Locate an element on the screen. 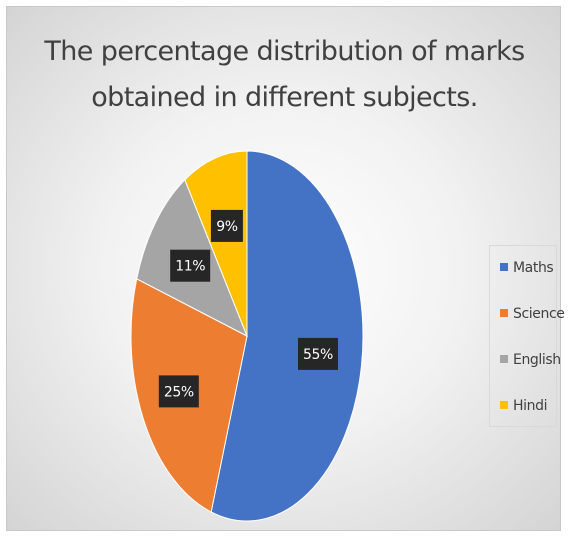 This screenshot has height=539, width=569. data-label-science: 25% is located at coordinates (178, 391).